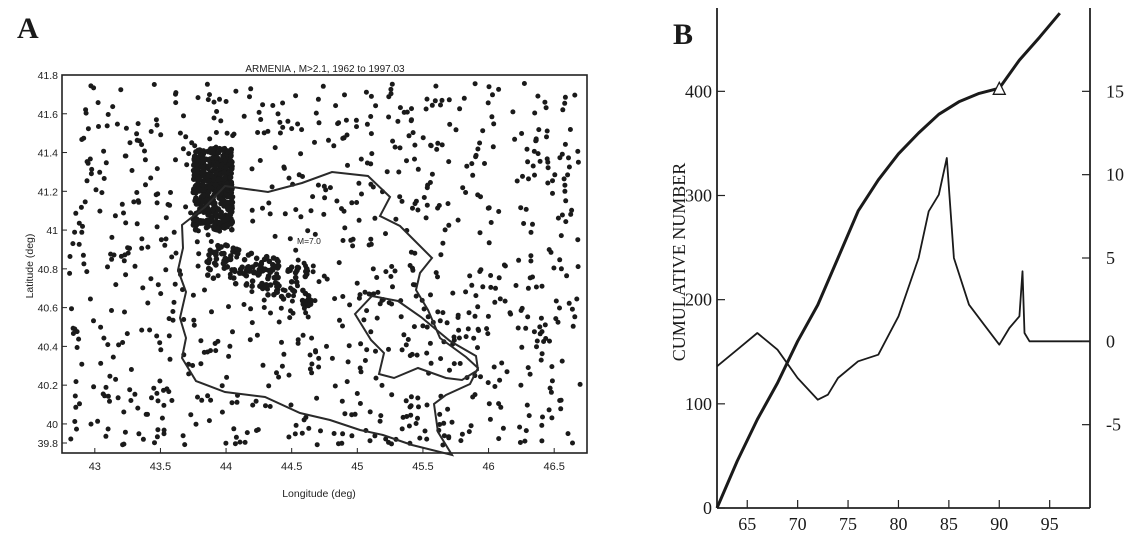 The height and width of the screenshot is (534, 1131). What do you see at coordinates (291, 467) in the screenshot?
I see `x-tick-label: 44.5` at bounding box center [291, 467].